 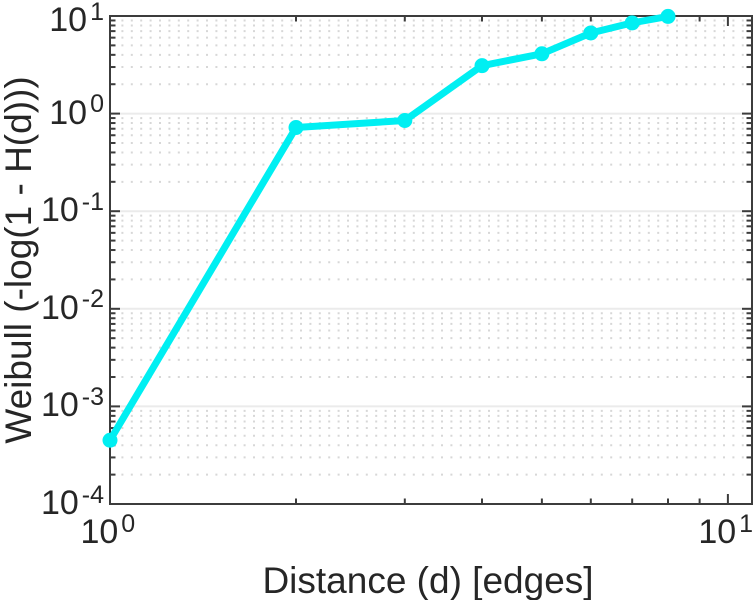 I want to click on y-tick-label: 10 -2, so click(x=72, y=306).